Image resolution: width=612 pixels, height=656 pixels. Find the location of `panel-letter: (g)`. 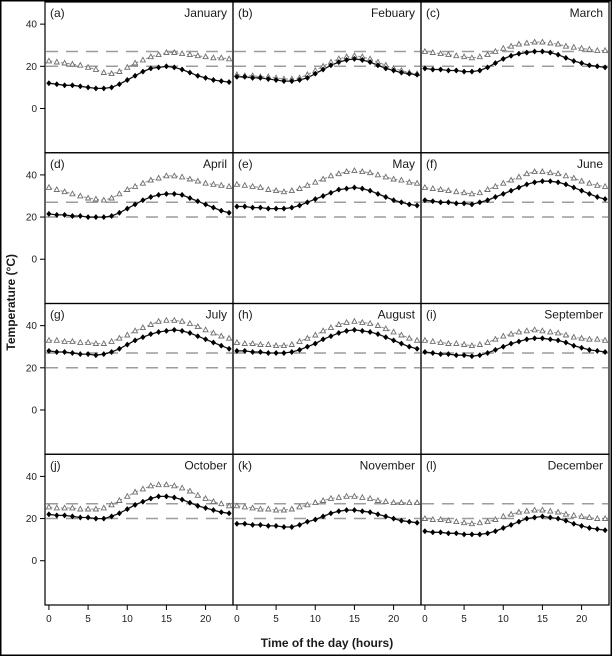

panel-letter: (g) is located at coordinates (57, 315).